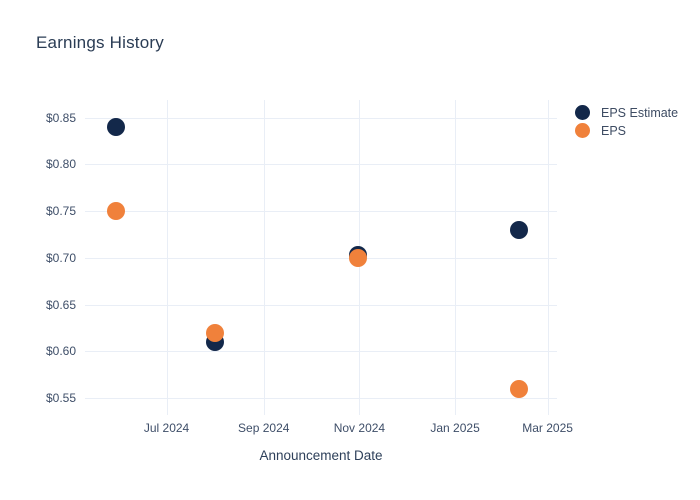 The image size is (700, 500). I want to click on y-tick-label: $0.85, so click(60, 117).